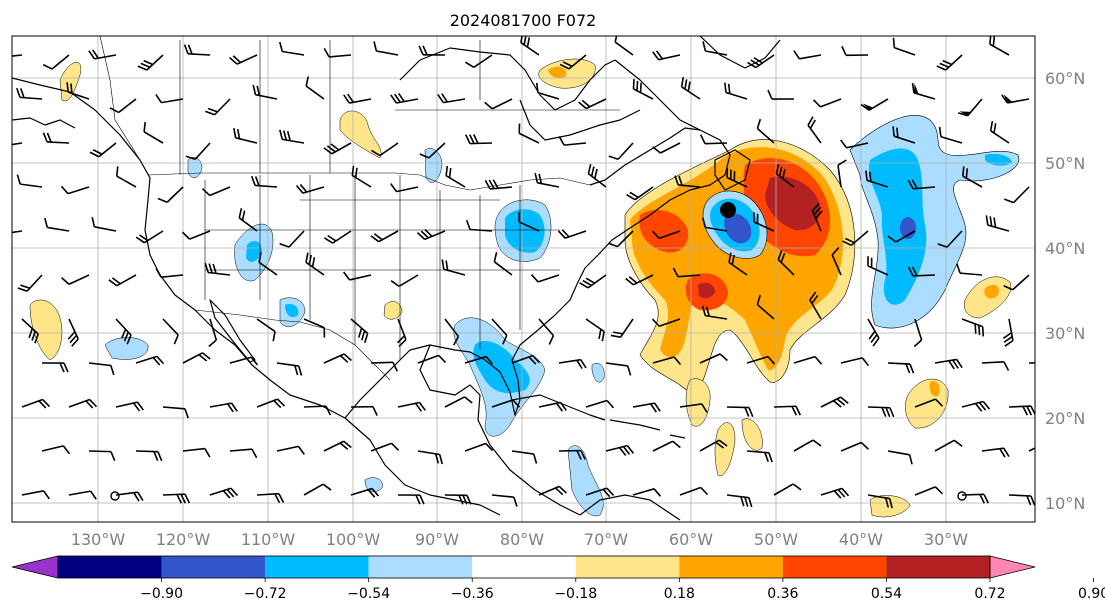  What do you see at coordinates (268, 539) in the screenshot?
I see `longitude-label: 110°W` at bounding box center [268, 539].